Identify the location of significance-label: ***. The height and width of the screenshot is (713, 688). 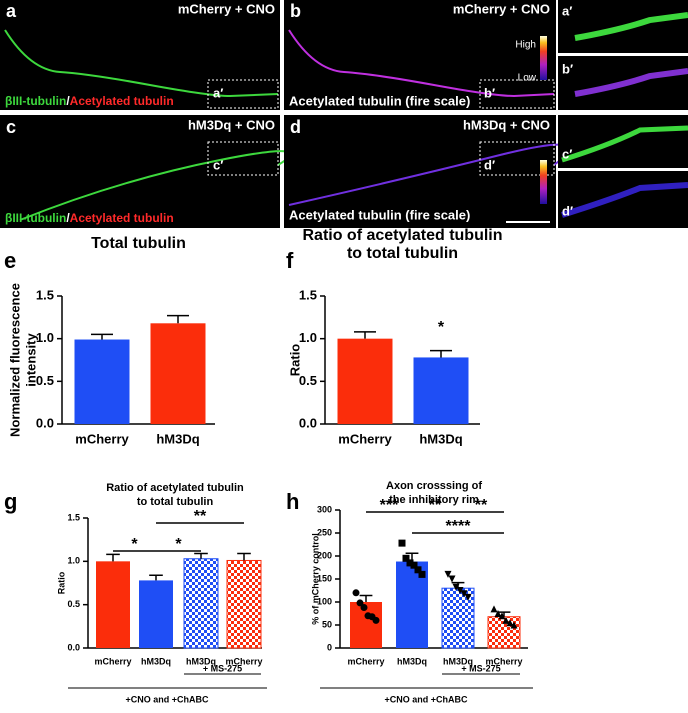
(389, 505).